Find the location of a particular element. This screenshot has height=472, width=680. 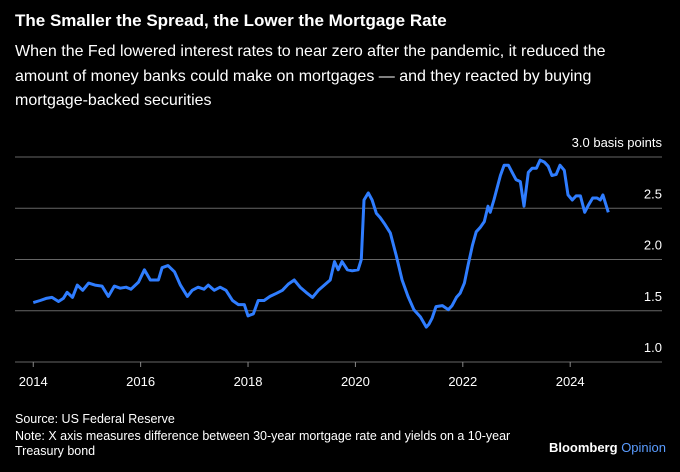

x-tick-label: 2016 is located at coordinates (140, 381).